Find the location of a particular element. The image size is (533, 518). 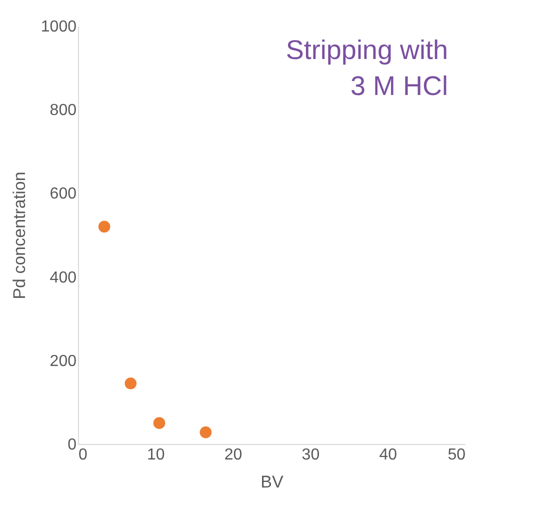

x-axis-title: BV is located at coordinates (272, 482).